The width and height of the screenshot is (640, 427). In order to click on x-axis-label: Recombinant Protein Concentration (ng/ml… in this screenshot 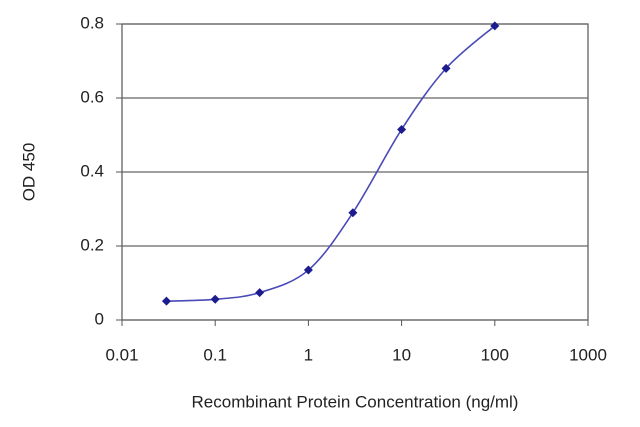, I will do `click(355, 401)`.